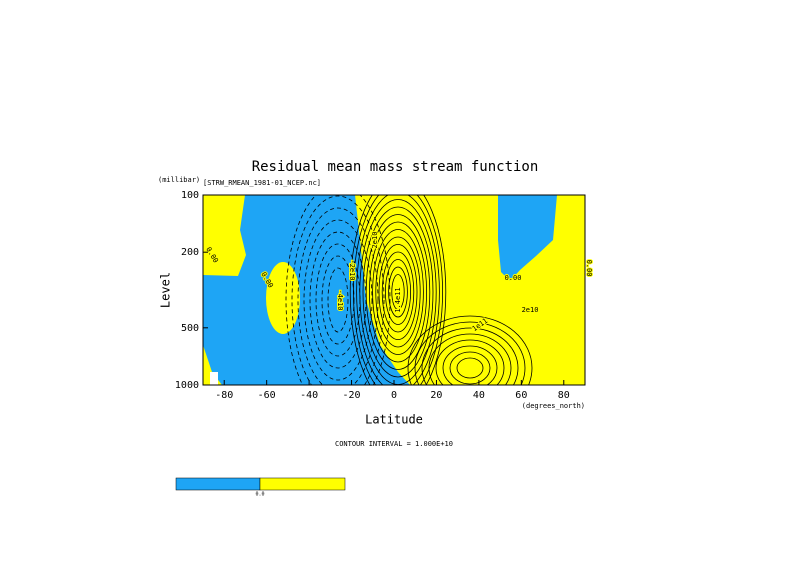 The height and width of the screenshot is (562, 789). I want to click on negative-region, so click(527, 238).